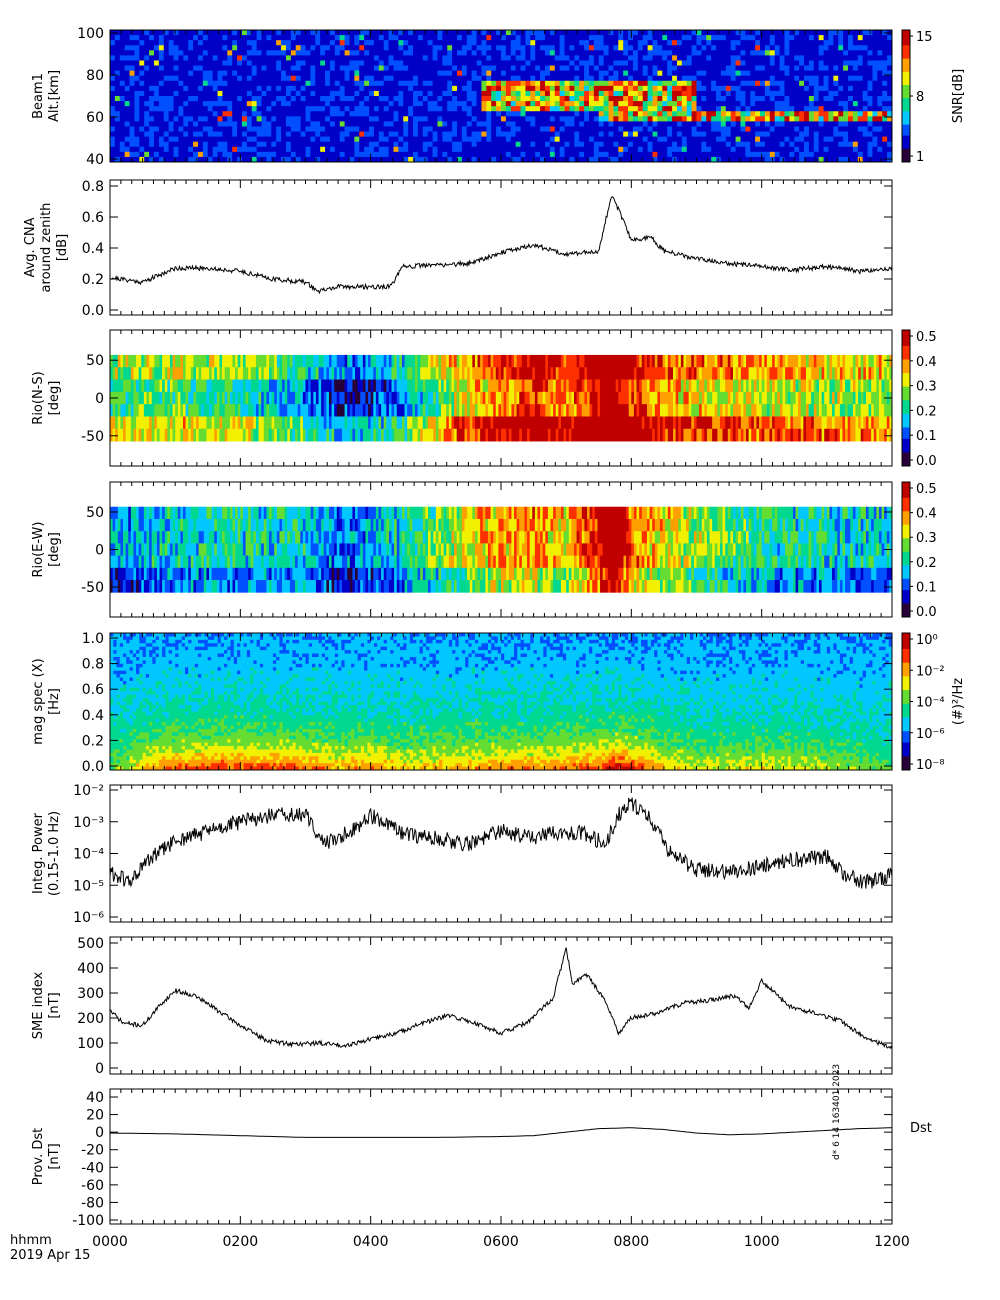  What do you see at coordinates (90, 34) in the screenshot?
I see `beam1-ytick-label: 100` at bounding box center [90, 34].